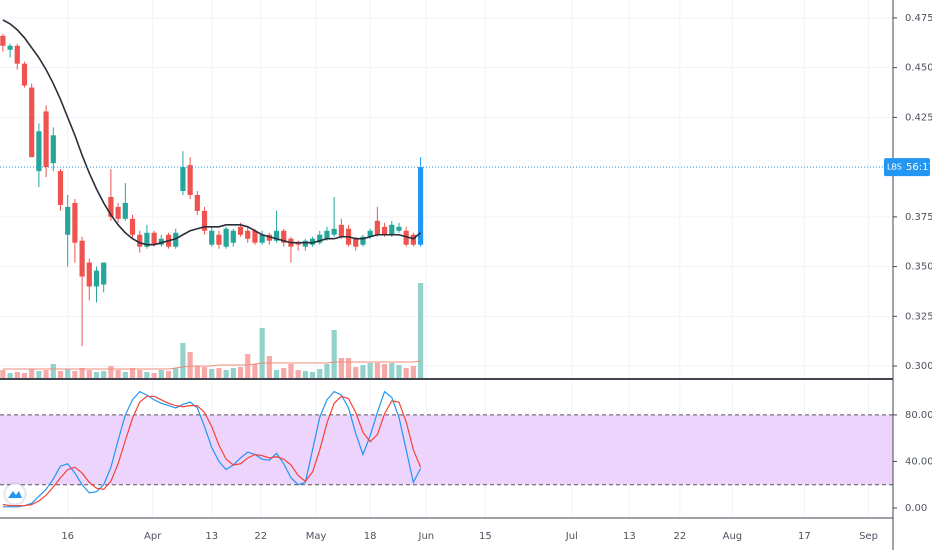 The width and height of the screenshot is (932, 550). I want to click on volume-ma-line, so click(211, 365).